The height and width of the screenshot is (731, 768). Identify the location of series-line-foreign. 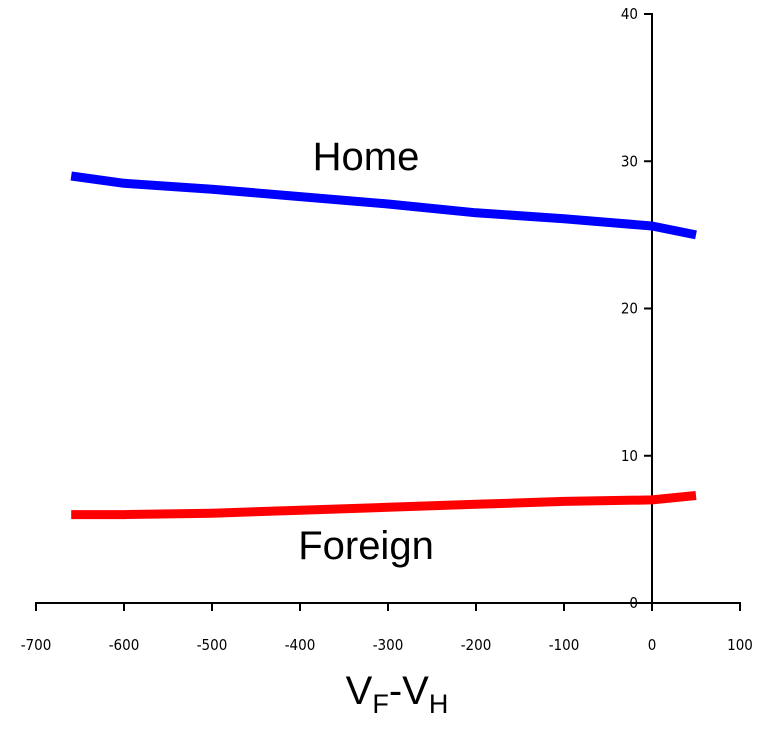
(384, 505).